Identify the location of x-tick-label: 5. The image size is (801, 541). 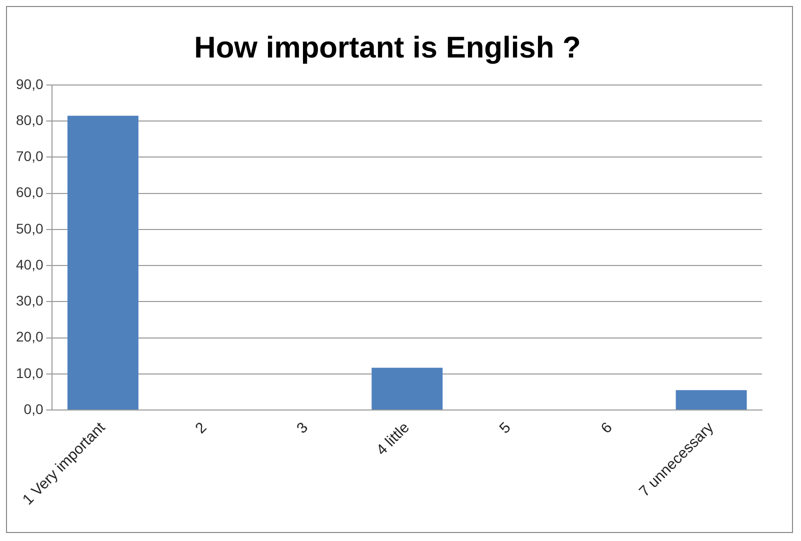
(505, 428).